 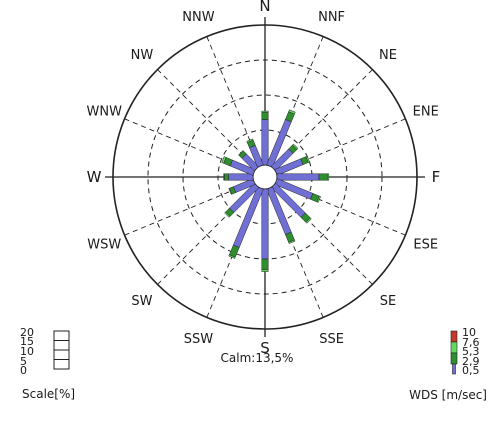 What do you see at coordinates (23, 370) in the screenshot?
I see `scale-tick-label: 0` at bounding box center [23, 370].